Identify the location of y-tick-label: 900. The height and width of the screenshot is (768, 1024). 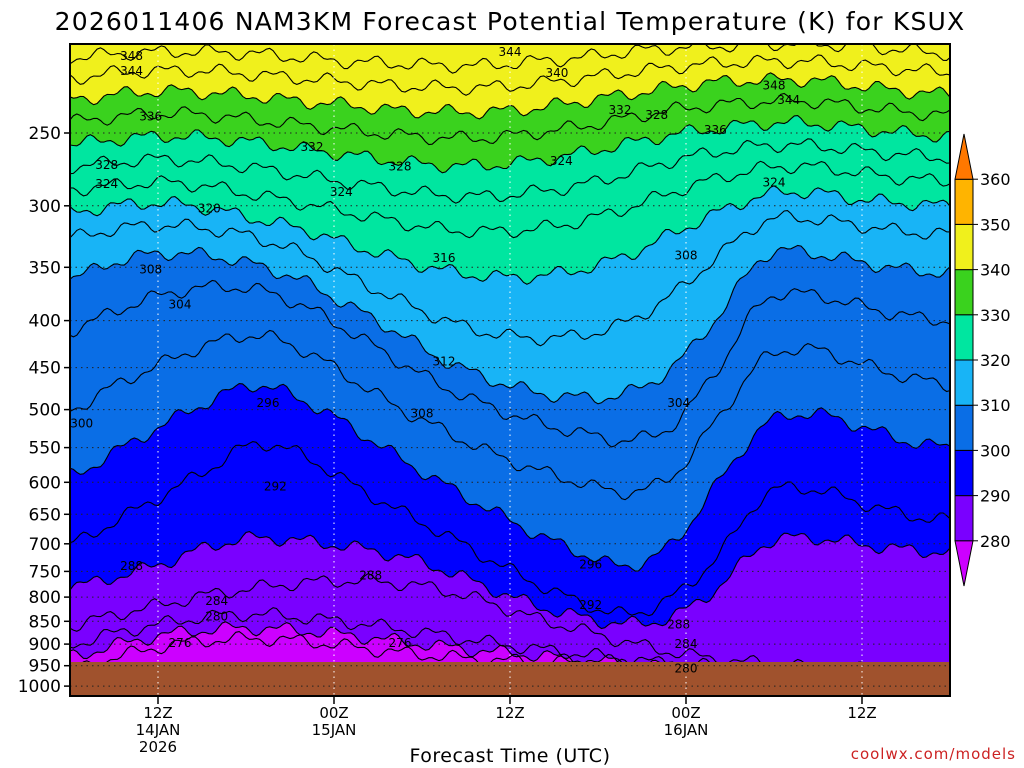
(45, 645).